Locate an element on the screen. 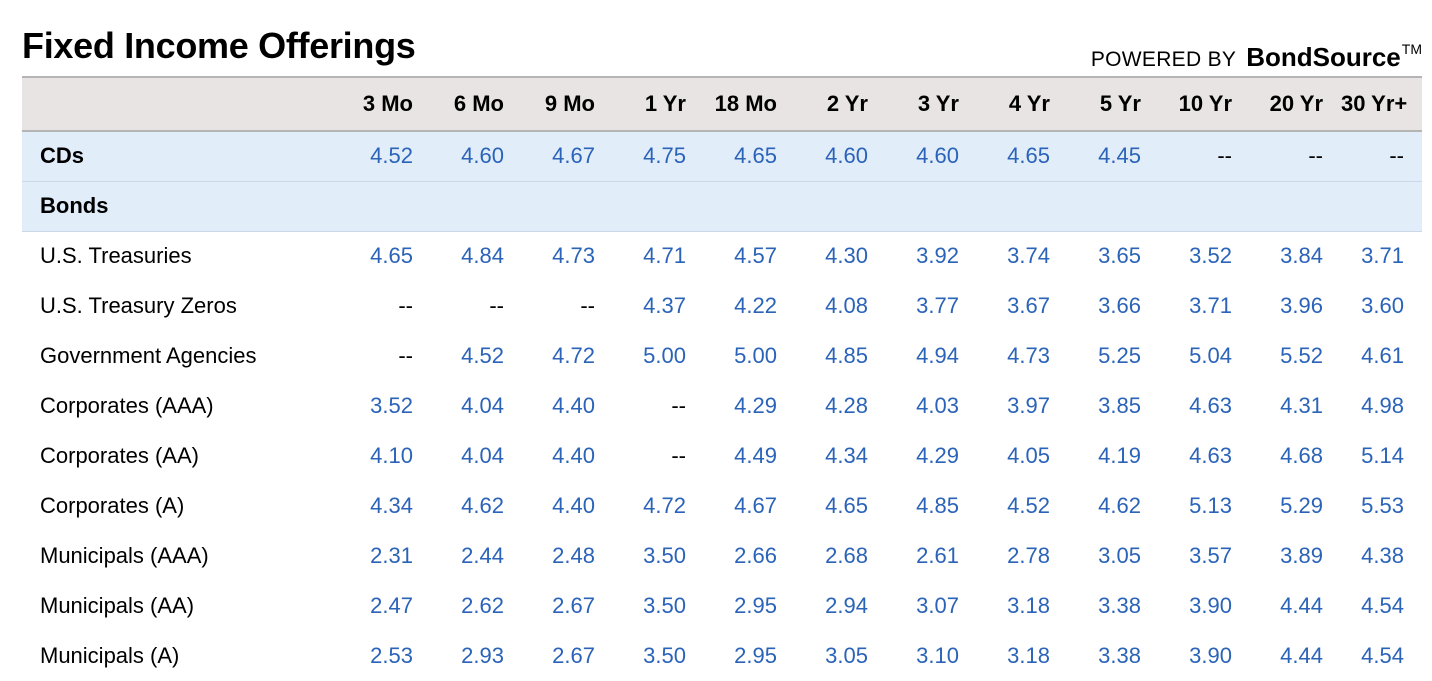 The height and width of the screenshot is (681, 1432). rate-cell: 3.65 is located at coordinates (1119, 256).